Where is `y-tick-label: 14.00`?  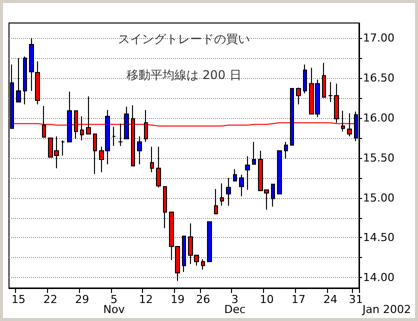
y-tick-label: 14.00 is located at coordinates (378, 277).